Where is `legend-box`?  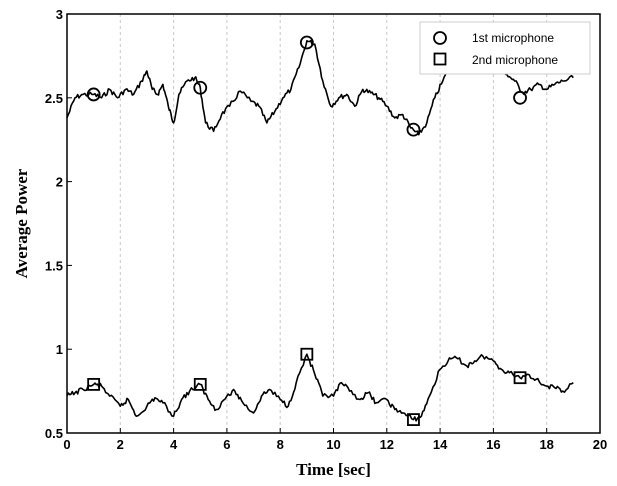
legend-box is located at coordinates (505, 48).